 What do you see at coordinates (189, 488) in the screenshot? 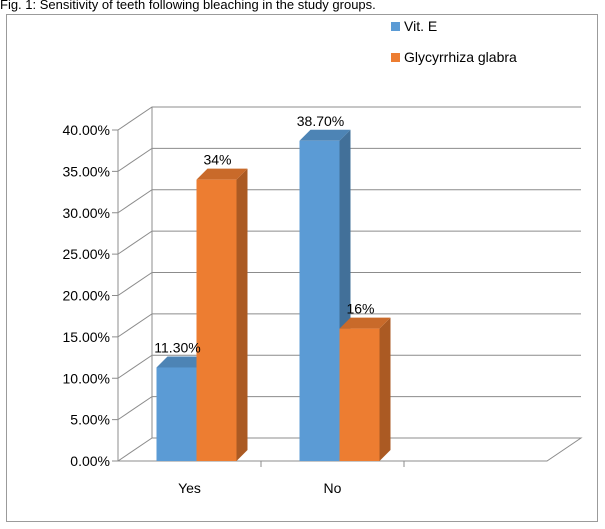
I see `x-tick-label: Yes` at bounding box center [189, 488].